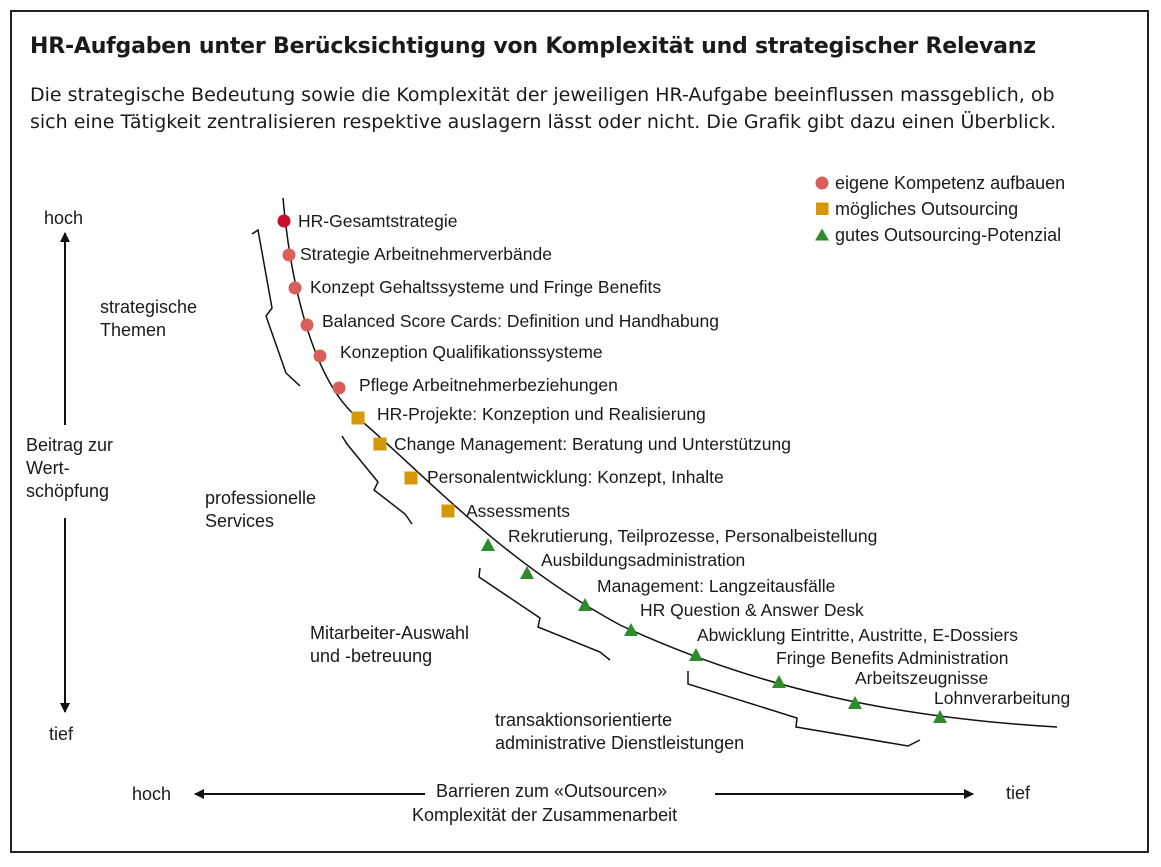  I want to click on y-axis-title-line-2: Wert-, so click(48, 468).